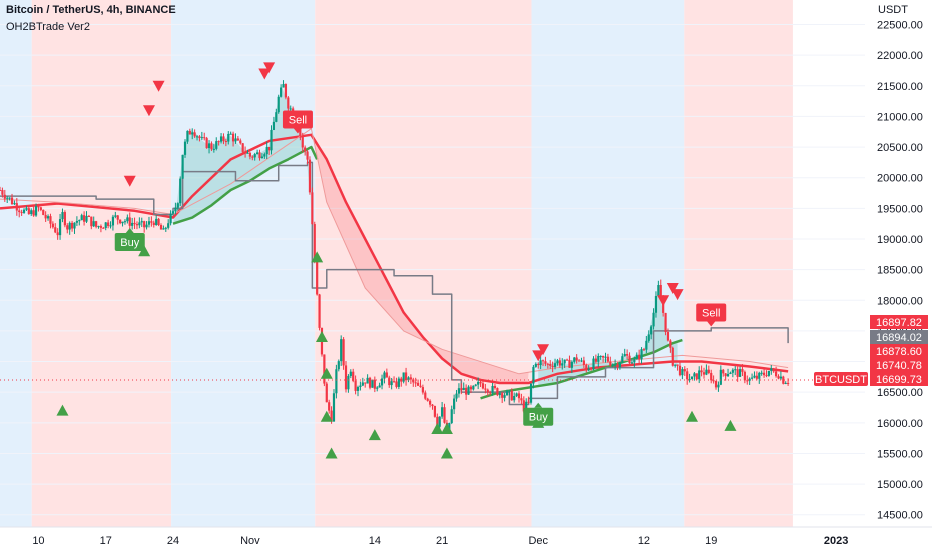 The width and height of the screenshot is (932, 550). Describe the element at coordinates (48, 27) in the screenshot. I see `indicator-name: OH2BTrade Ver2` at that location.